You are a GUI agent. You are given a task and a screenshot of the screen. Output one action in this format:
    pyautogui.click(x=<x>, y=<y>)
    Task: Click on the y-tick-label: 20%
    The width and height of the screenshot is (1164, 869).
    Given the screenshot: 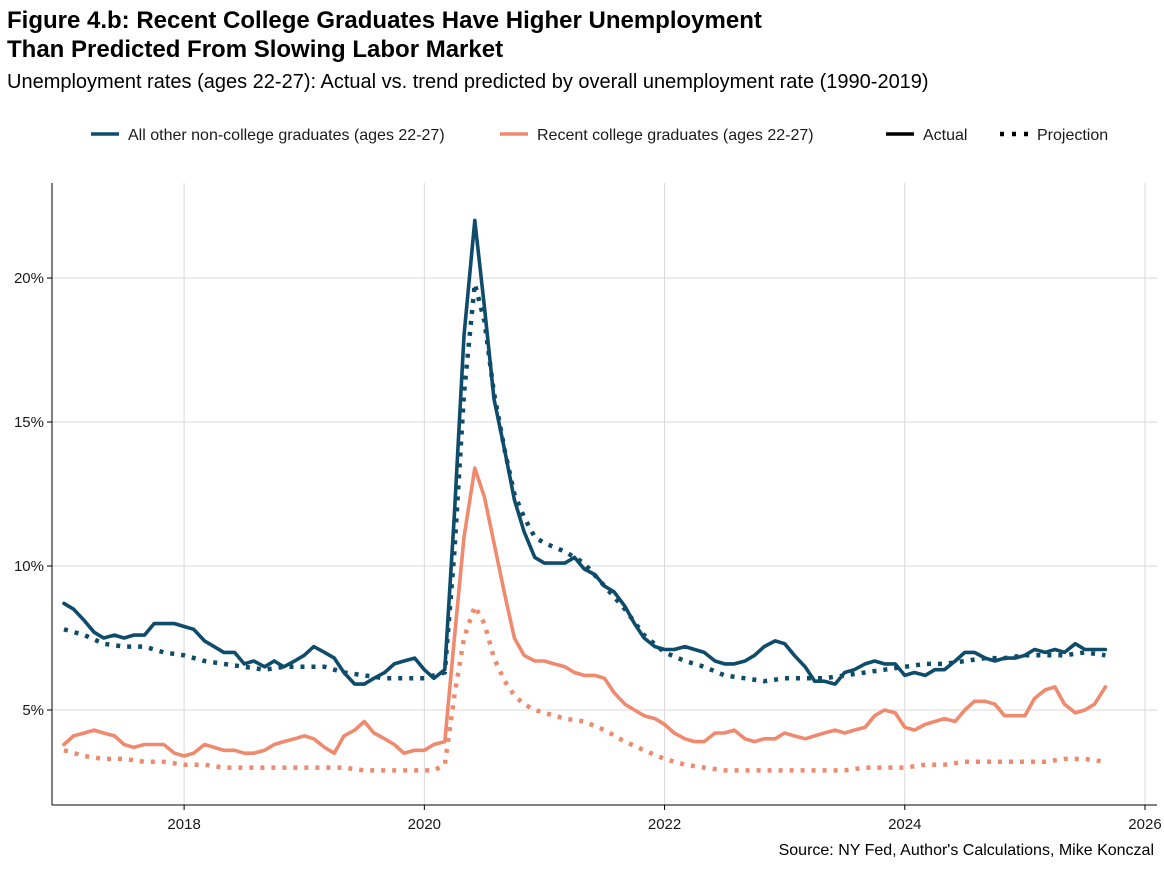 What is the action you would take?
    pyautogui.click(x=29, y=278)
    